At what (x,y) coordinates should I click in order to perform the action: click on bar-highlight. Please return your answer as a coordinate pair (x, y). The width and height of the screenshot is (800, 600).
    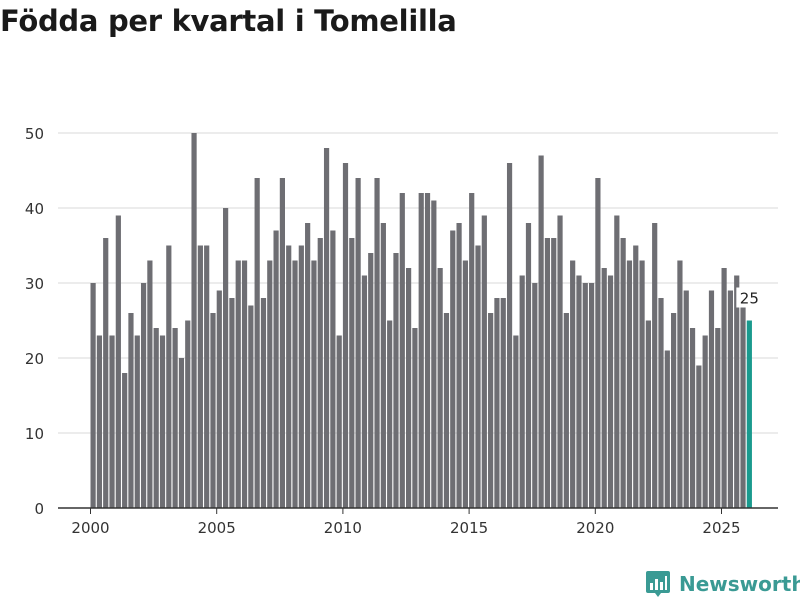
    Looking at the image, I should click on (749, 414).